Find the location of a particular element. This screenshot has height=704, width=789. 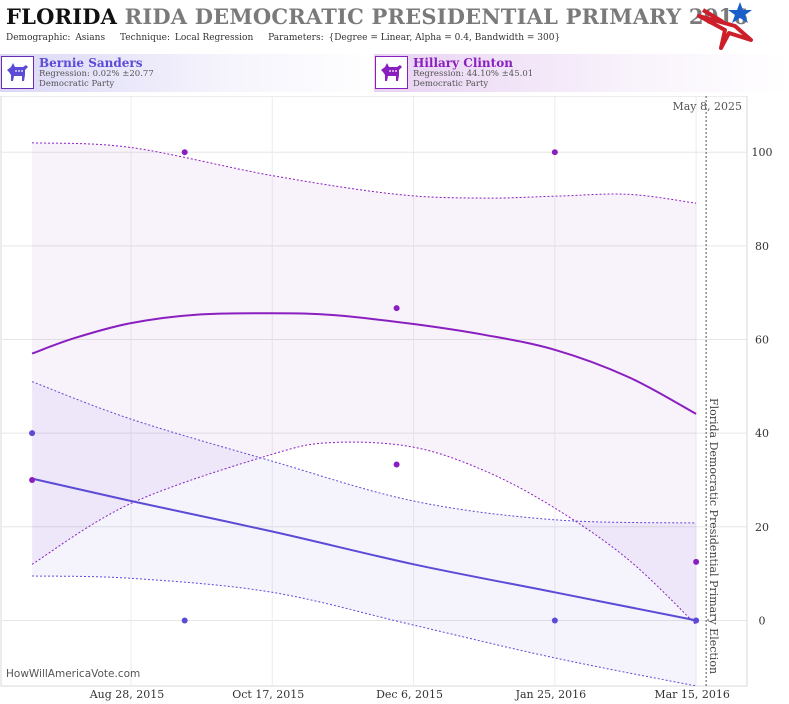

x-tick-label: Dec 6, 2015 is located at coordinates (409, 694).